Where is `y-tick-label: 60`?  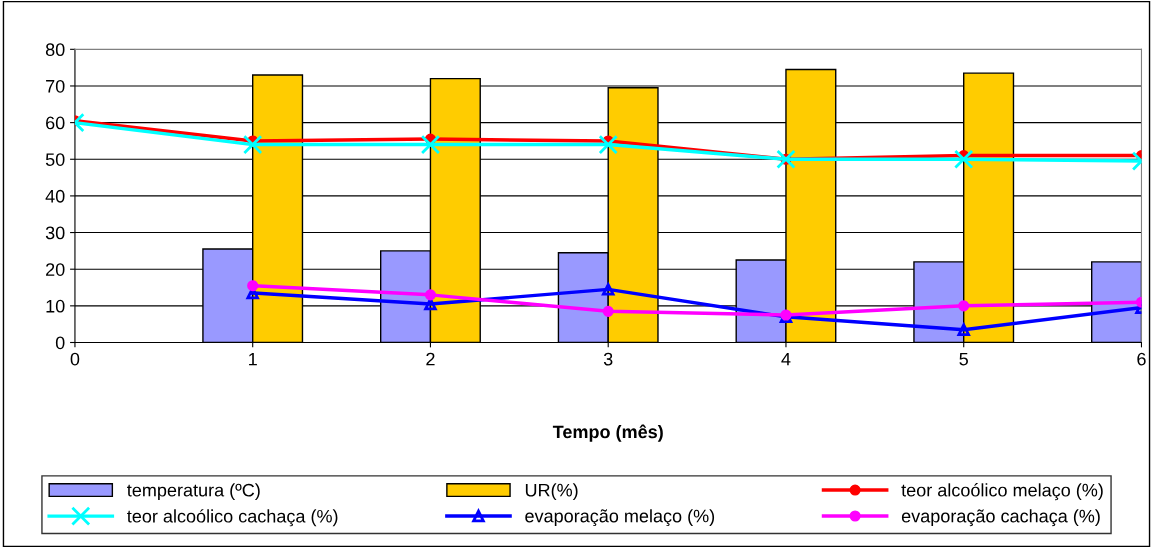
y-tick-label: 60 is located at coordinates (55, 123).